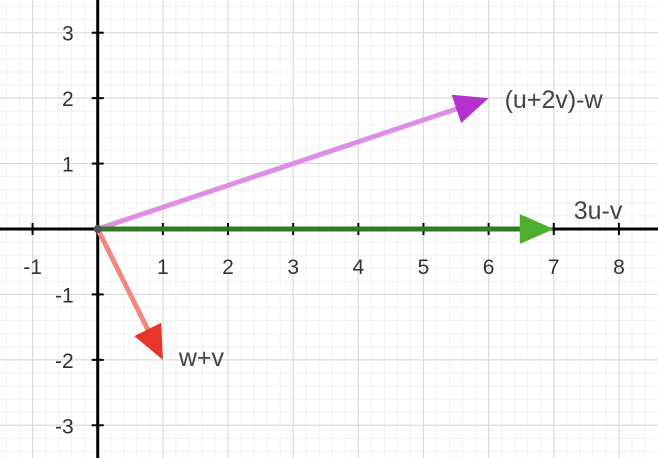  Describe the element at coordinates (97, 229) in the screenshot. I see `origin-point` at that location.